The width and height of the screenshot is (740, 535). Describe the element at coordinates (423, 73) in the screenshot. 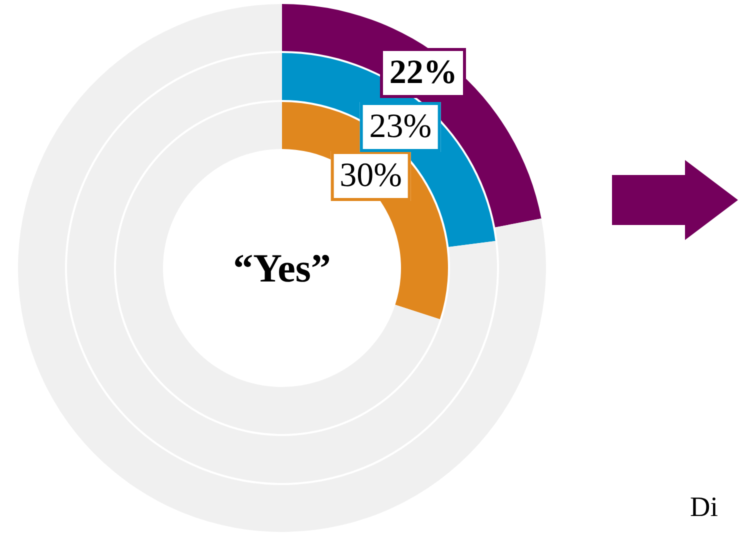

I see `data-label: 22%` at that location.